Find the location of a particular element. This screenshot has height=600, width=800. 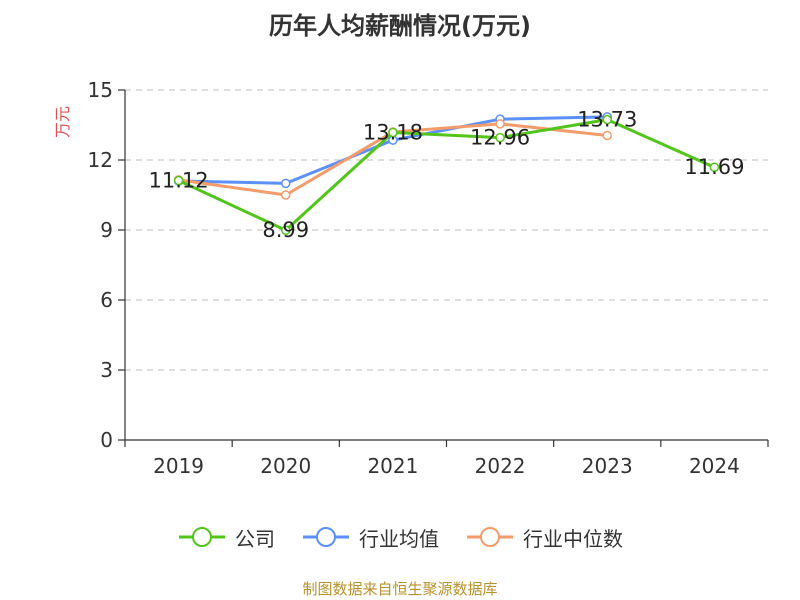

legend-item: 行业中位数 is located at coordinates (544, 537).